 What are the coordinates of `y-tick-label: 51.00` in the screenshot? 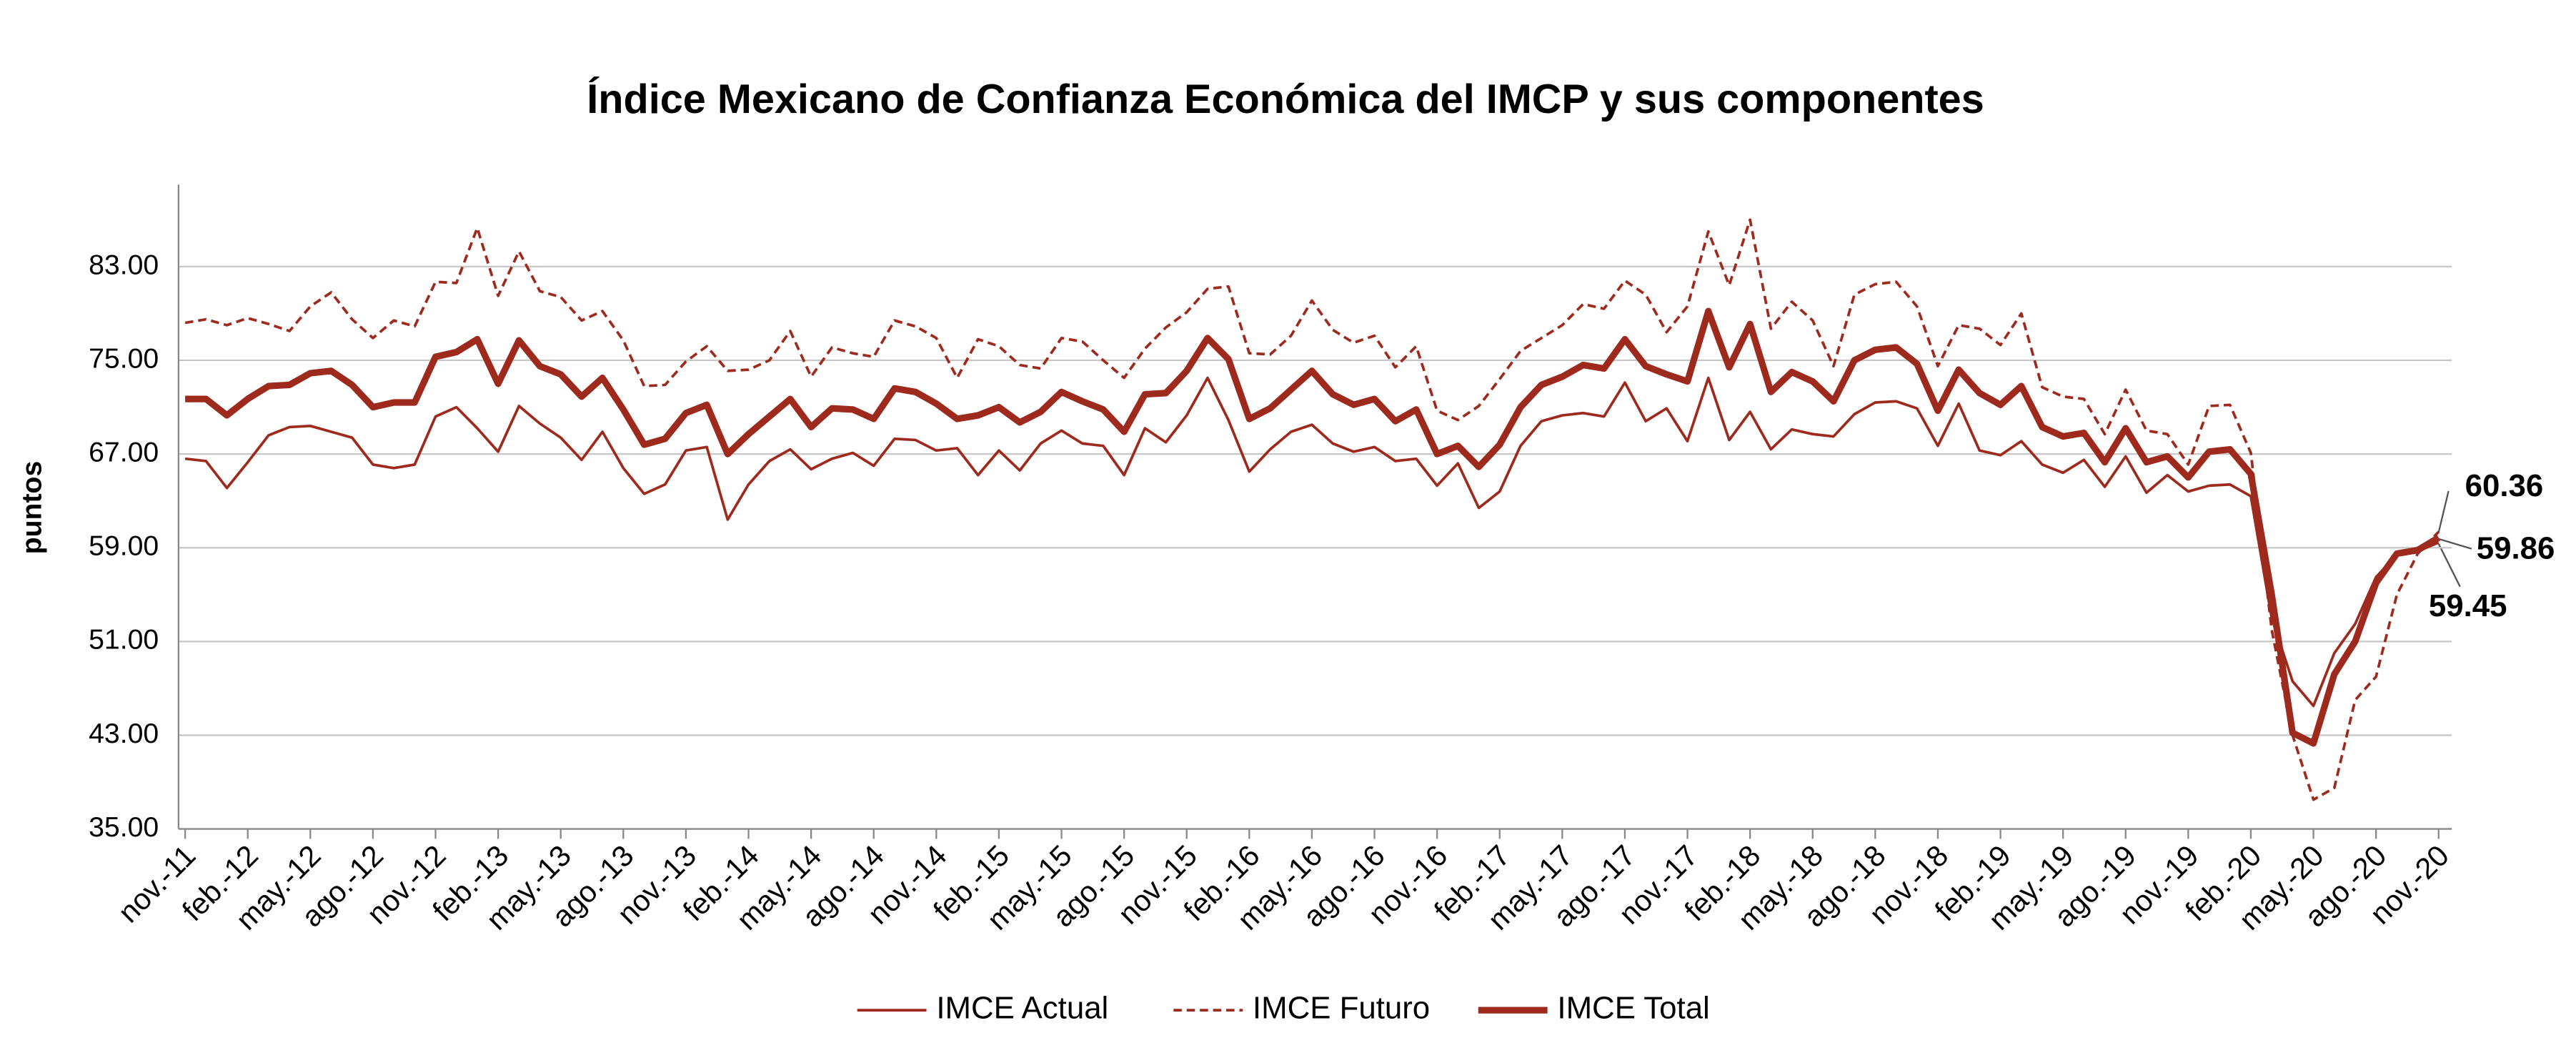 It's located at (124, 640).